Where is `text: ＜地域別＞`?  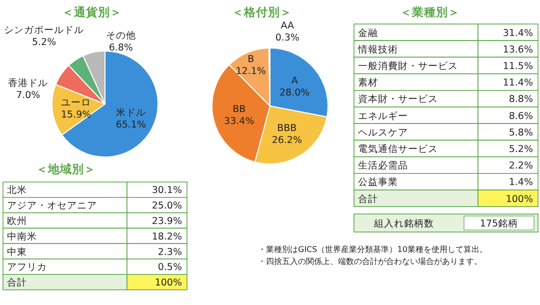
text: ＜地域別＞ is located at coordinates (66, 169).